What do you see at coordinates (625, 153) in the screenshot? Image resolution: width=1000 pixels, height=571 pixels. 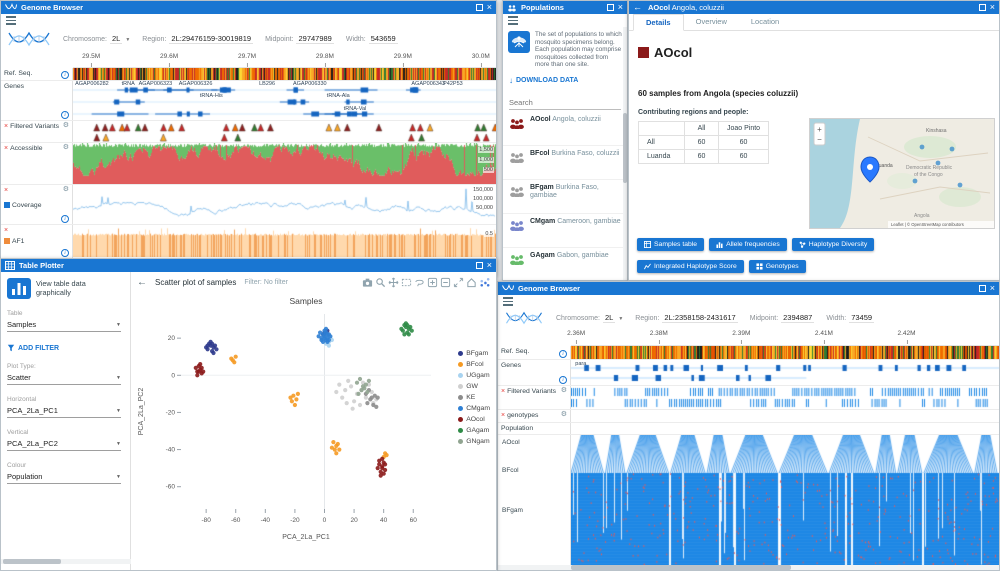 I see `scrollbar` at bounding box center [625, 153].